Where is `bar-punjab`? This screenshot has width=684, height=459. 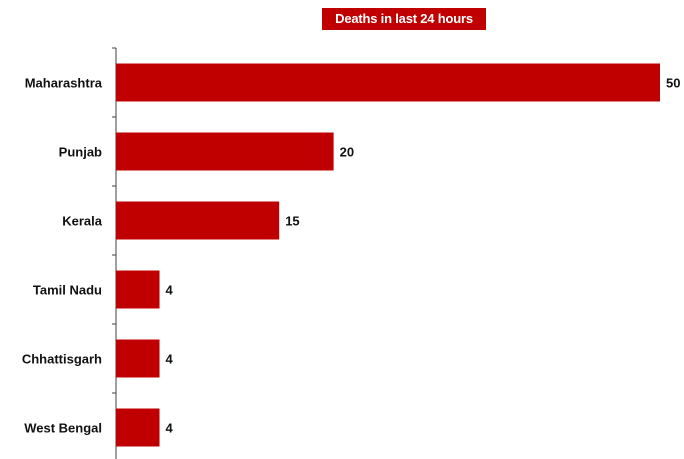 bar-punjab is located at coordinates (225, 151).